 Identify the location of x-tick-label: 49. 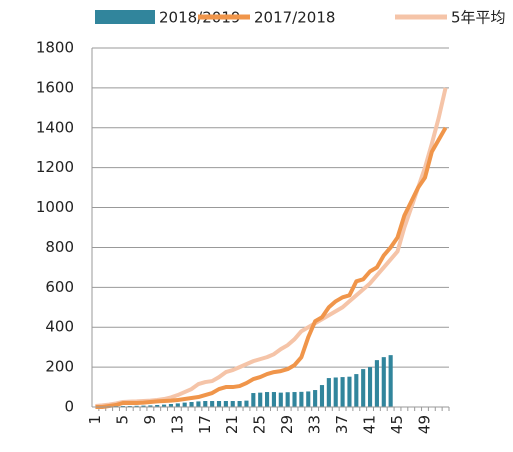
(424, 424).